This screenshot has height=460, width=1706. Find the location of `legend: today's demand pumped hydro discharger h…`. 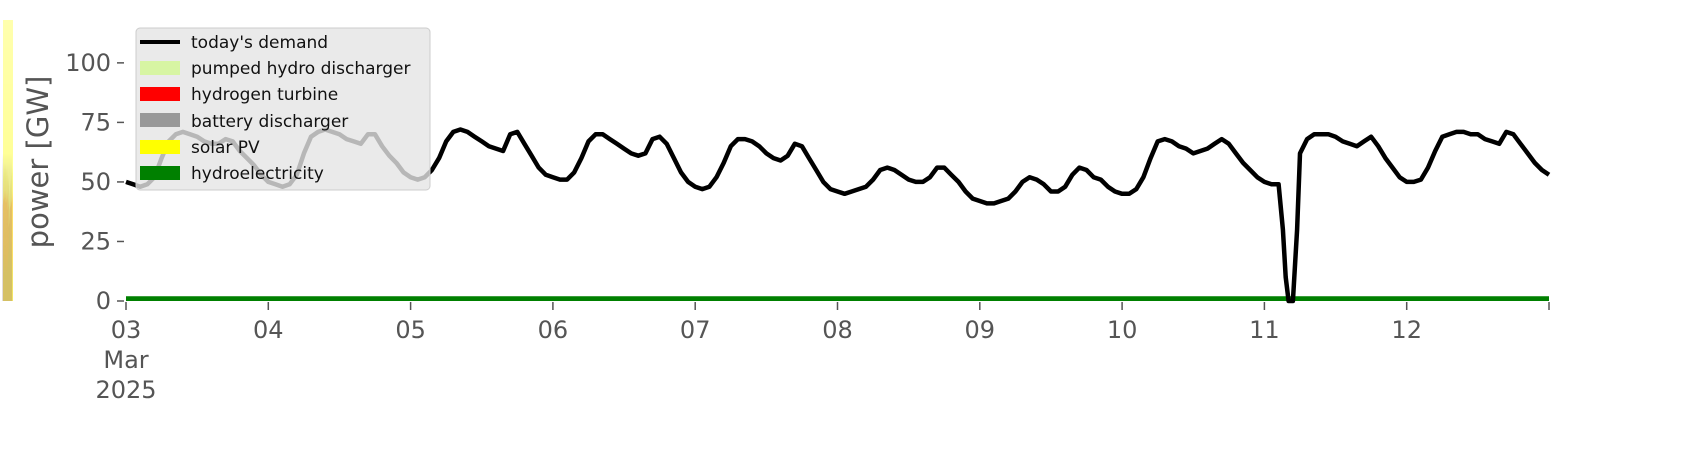

legend: today's demand pumped hydro discharger h… is located at coordinates (283, 109).